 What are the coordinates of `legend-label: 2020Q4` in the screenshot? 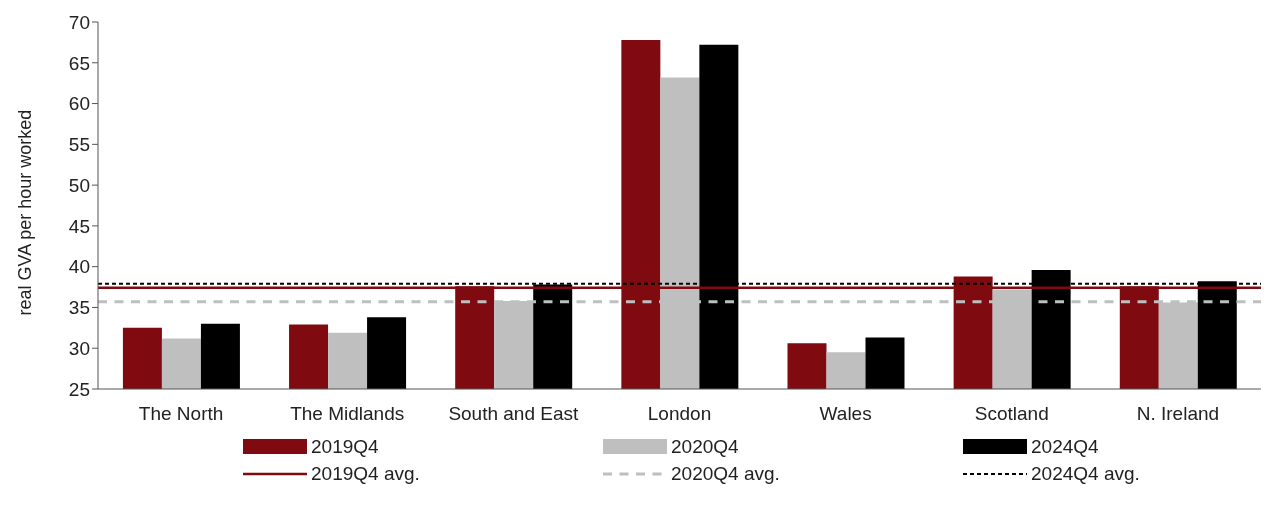 It's located at (705, 446).